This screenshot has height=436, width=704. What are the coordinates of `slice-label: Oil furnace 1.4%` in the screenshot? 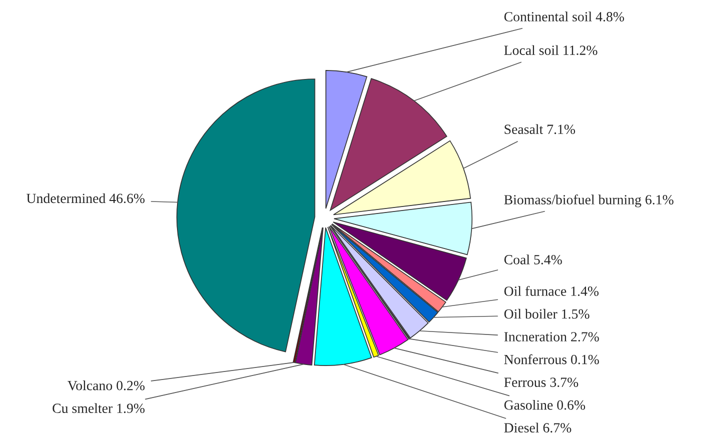 It's located at (551, 291).